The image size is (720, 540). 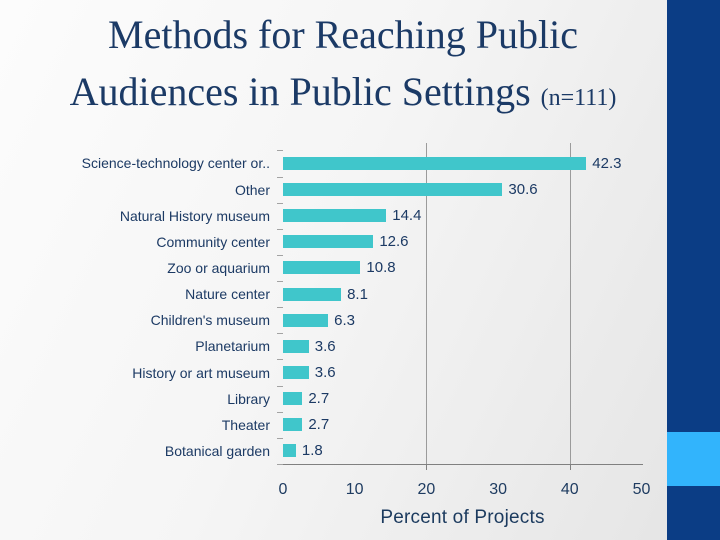 What do you see at coordinates (218, 267) in the screenshot?
I see `category-label: Zoo or aquarium` at bounding box center [218, 267].